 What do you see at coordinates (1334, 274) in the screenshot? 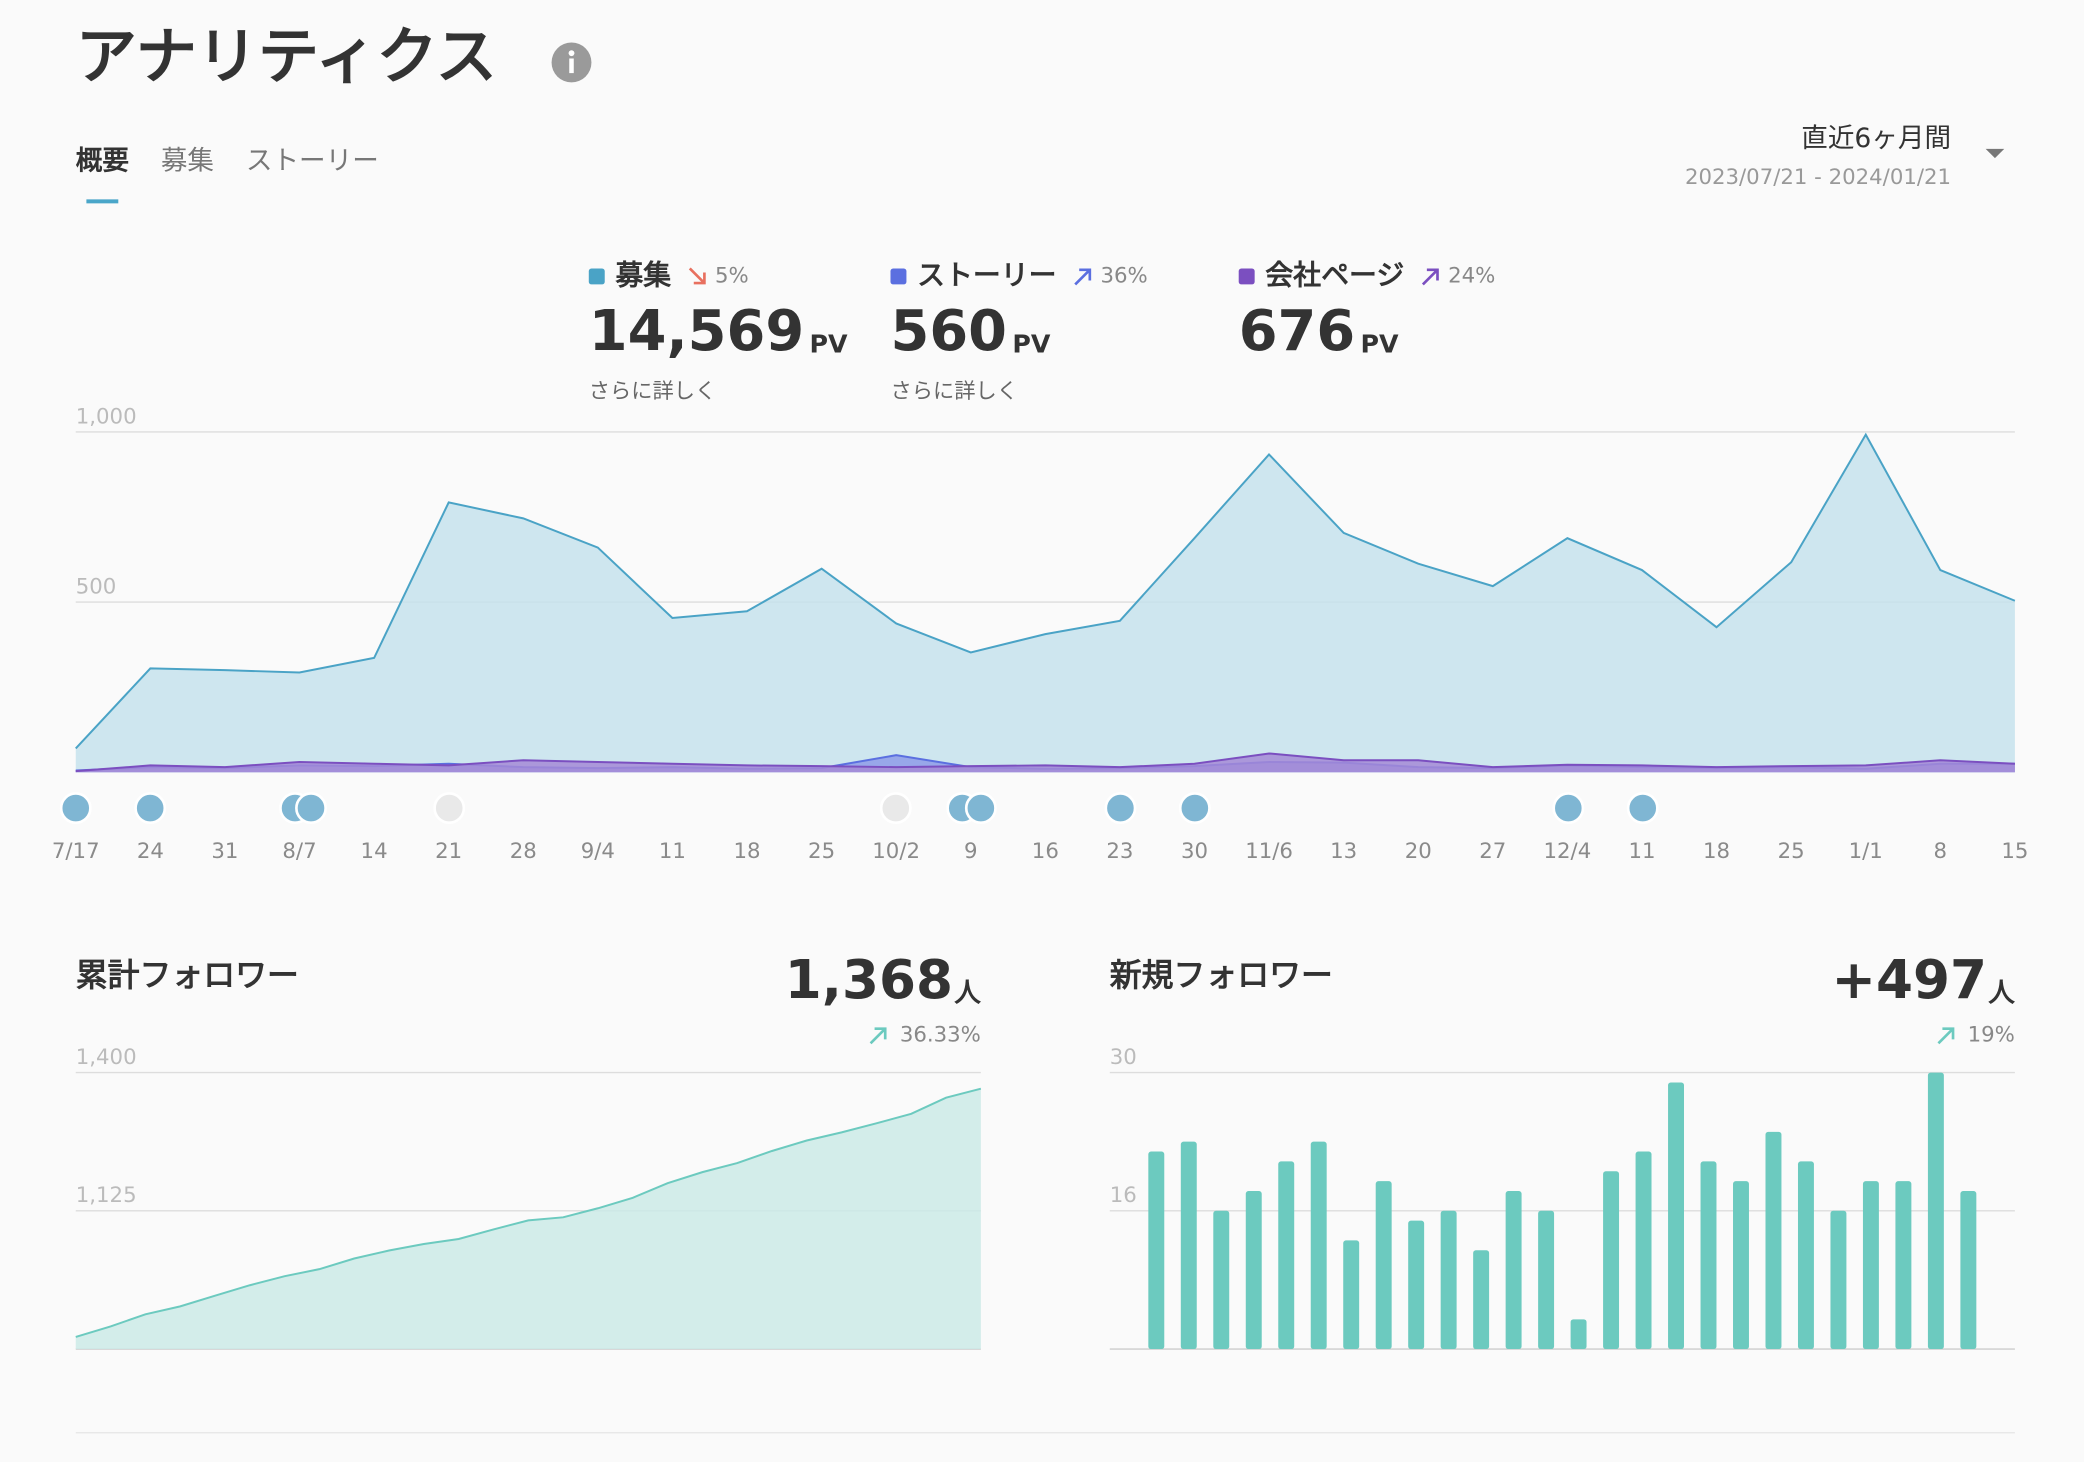
I see `legend-name: 会社ページ` at bounding box center [1334, 274].